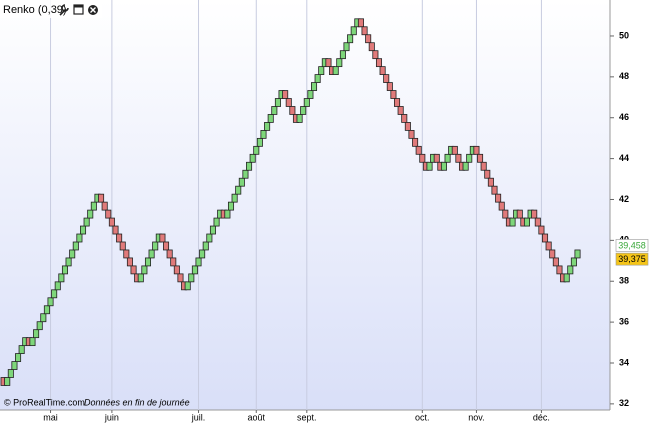 Image resolution: width=649 pixels, height=423 pixels. Describe the element at coordinates (476, 417) in the screenshot. I see `x-tick-label: nov.` at that location.